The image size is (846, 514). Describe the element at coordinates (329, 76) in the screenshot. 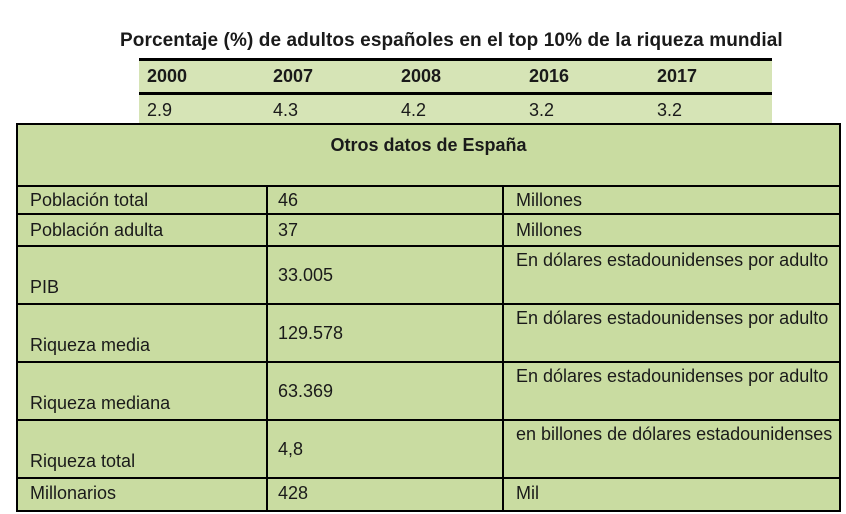

I see `year-cell: 2007` at that location.